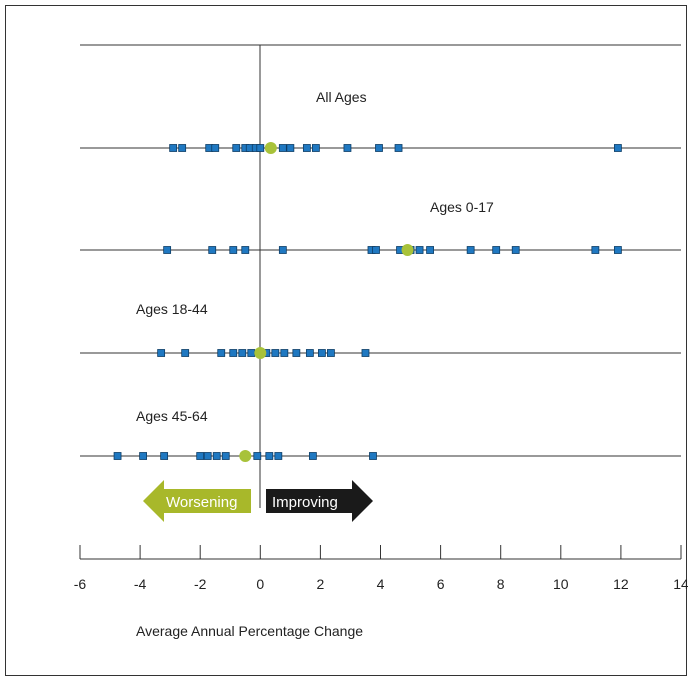 Image resolution: width=689 pixels, height=679 pixels. I want to click on series-row: All Ages, so click(380, 121).